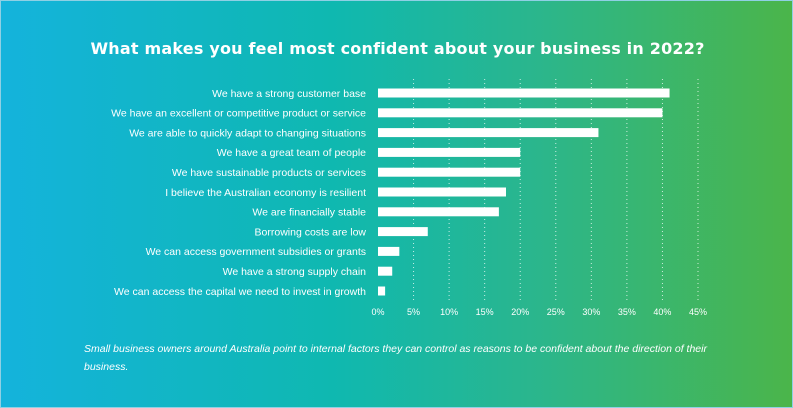  What do you see at coordinates (520, 312) in the screenshot?
I see `x-tick-label: 20%` at bounding box center [520, 312].